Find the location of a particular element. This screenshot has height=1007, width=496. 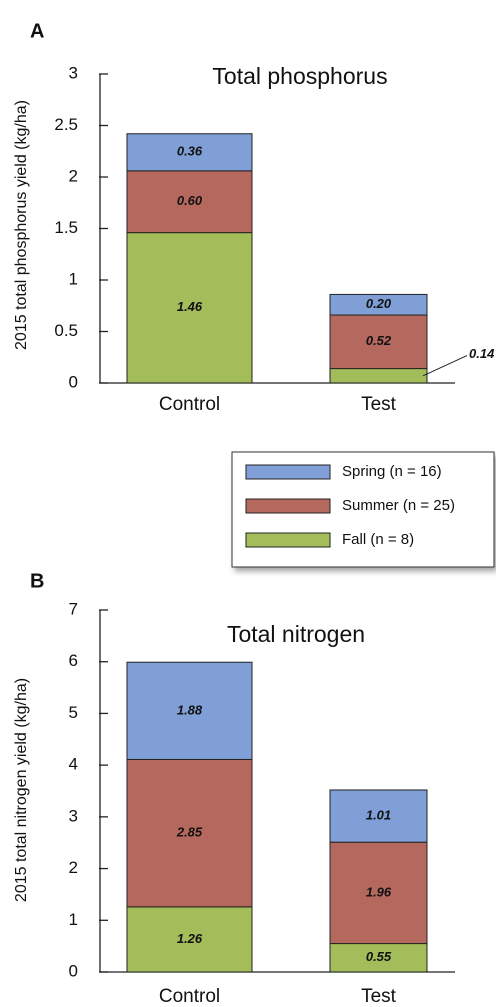

y-axis-label: 2015 total phosphorus yield (kg/ha) is located at coordinates (21, 225).